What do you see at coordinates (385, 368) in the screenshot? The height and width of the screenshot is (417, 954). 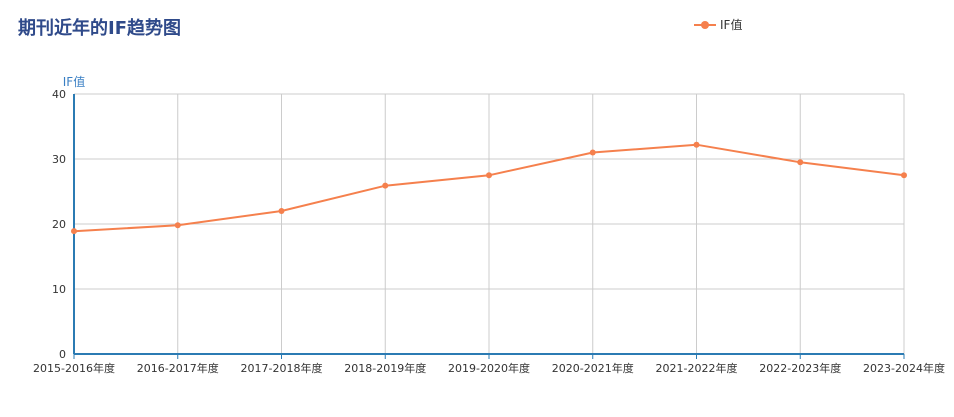 I see `x-tick-label: 2018-2019年度` at bounding box center [385, 368].